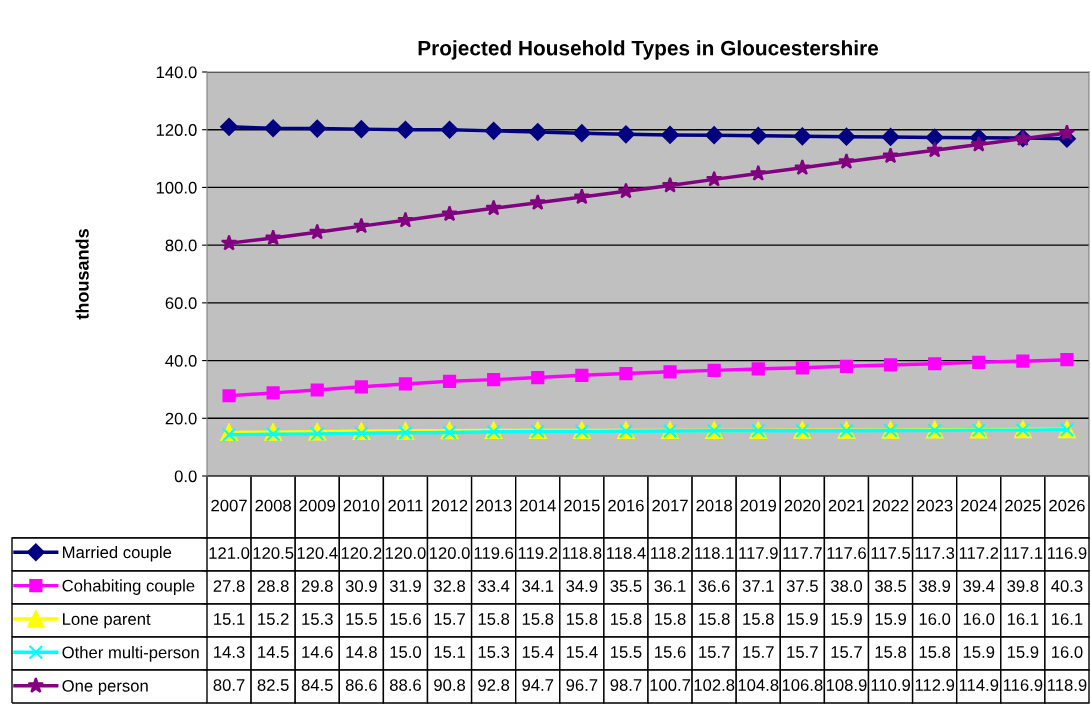  I want to click on y-axis-title: thousands, so click(82, 274).